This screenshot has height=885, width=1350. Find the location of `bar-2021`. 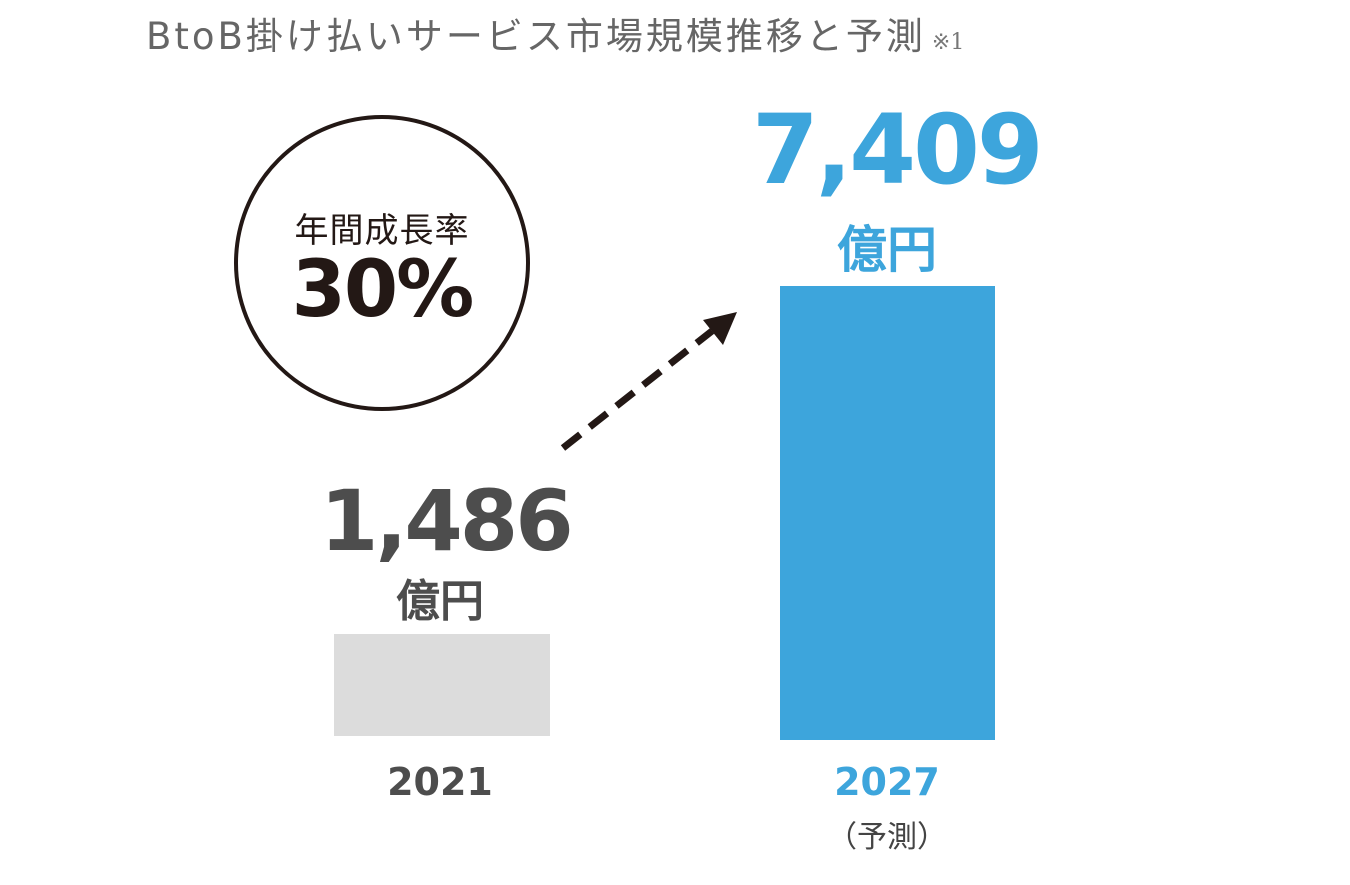

bar-2021 is located at coordinates (442, 685).